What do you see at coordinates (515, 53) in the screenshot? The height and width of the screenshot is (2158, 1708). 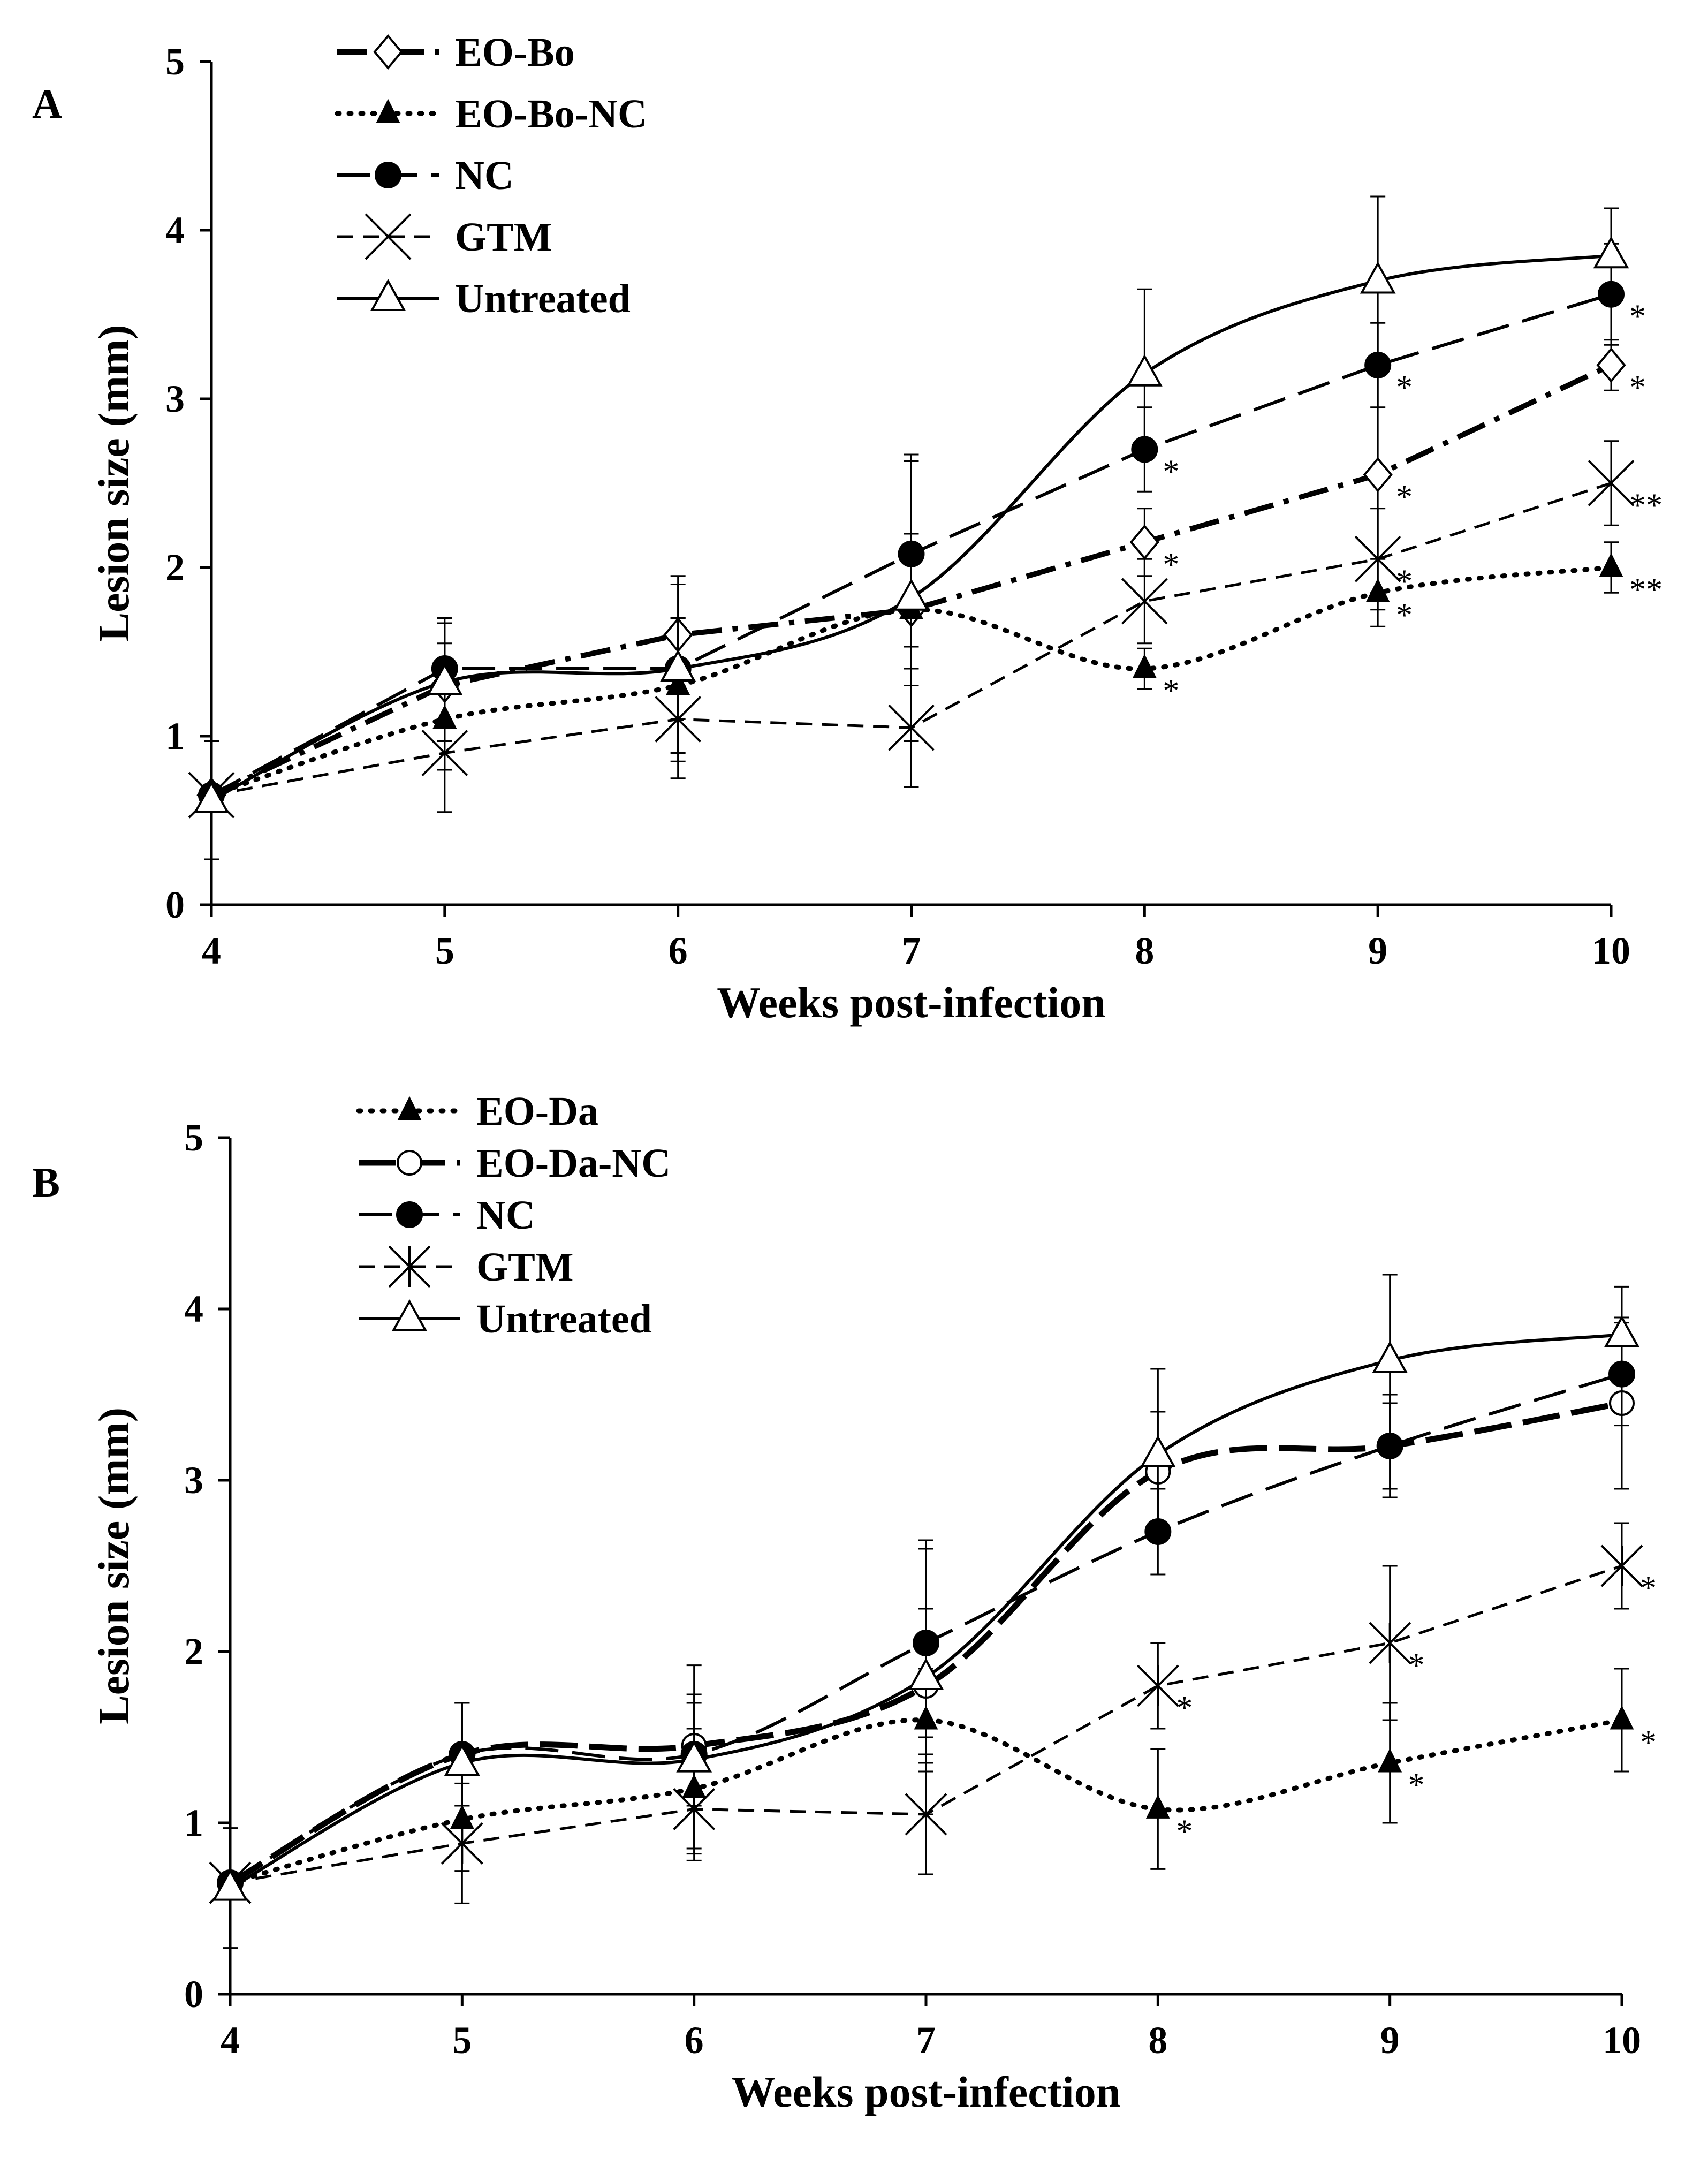 I see `legend-label: EO-Bo` at bounding box center [515, 53].